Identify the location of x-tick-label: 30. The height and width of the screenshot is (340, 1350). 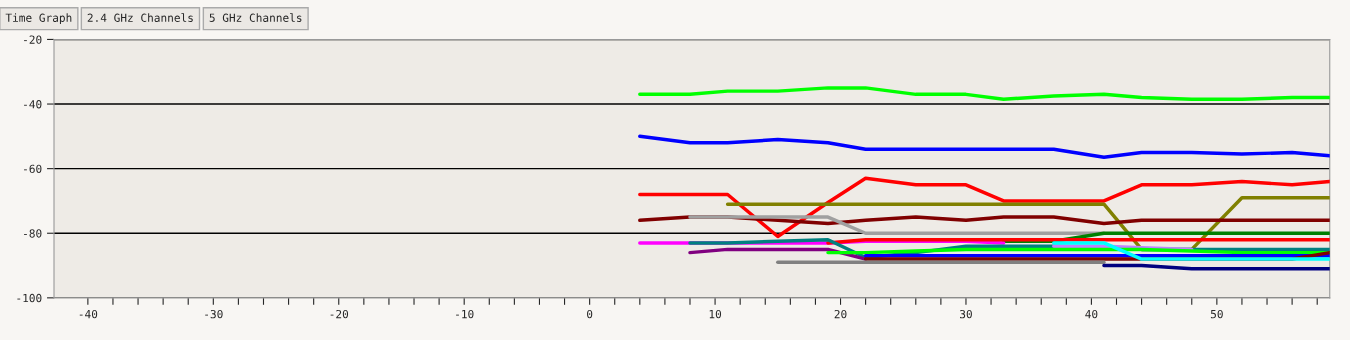
(966, 314).